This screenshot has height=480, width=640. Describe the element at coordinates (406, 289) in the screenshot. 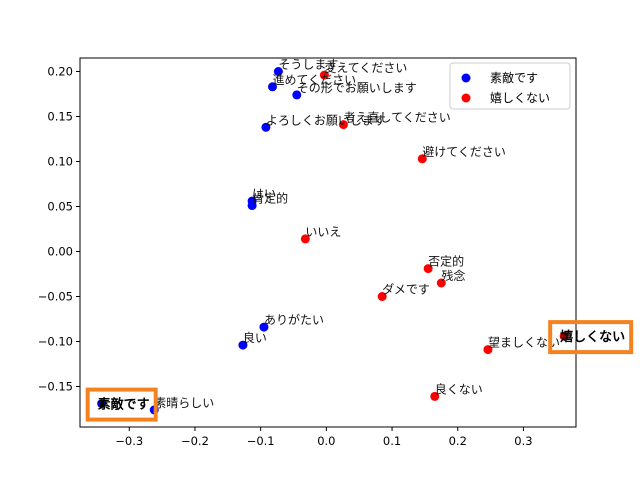

I see `point-label: ダメです` at that location.